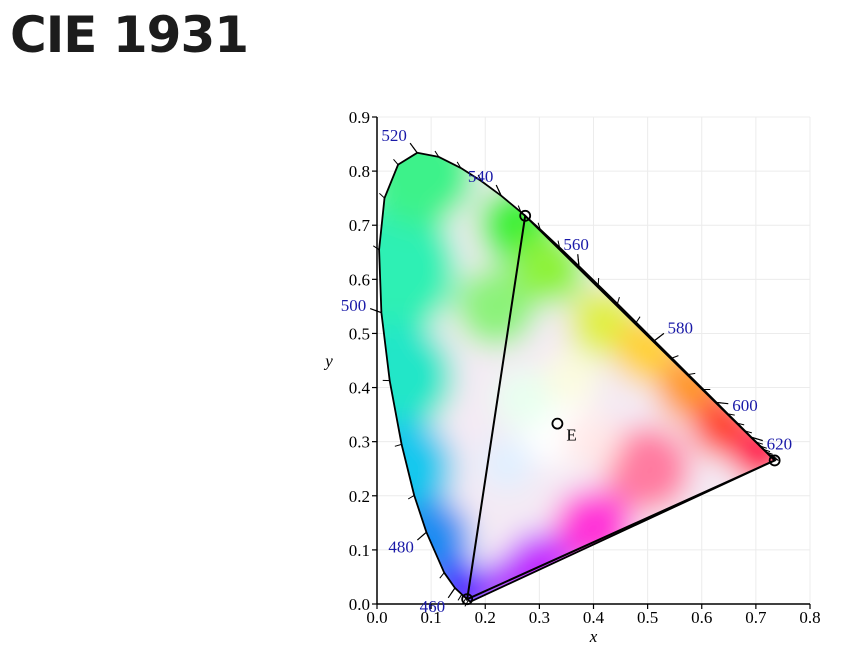  I want to click on primary-point-red, so click(774, 460).